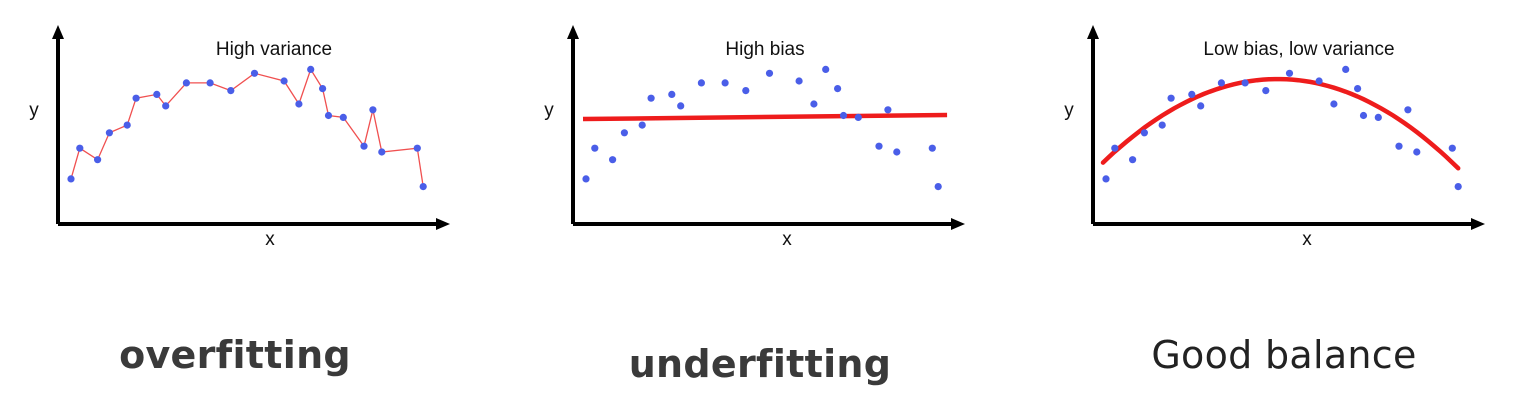 The image size is (1517, 400). Describe the element at coordinates (1298, 49) in the screenshot. I see `plot-title: Low bias, low variance` at that location.